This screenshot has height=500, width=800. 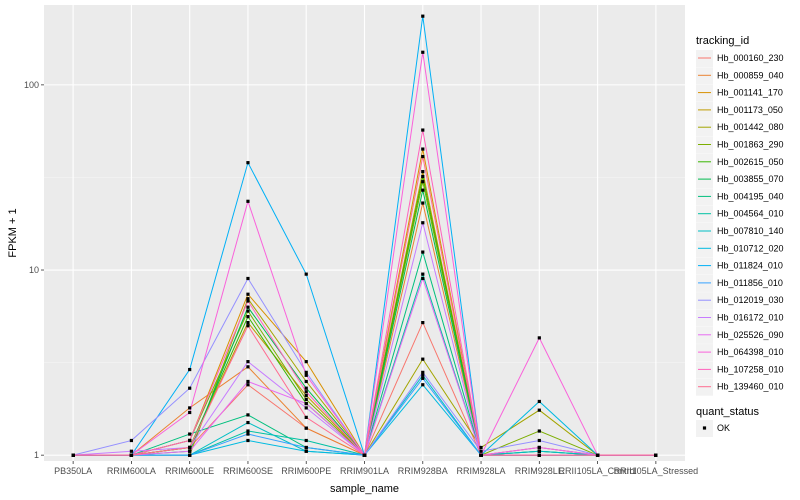 What do you see at coordinates (364, 471) in the screenshot?
I see `x-tick-label: RRIM901LA` at bounding box center [364, 471].